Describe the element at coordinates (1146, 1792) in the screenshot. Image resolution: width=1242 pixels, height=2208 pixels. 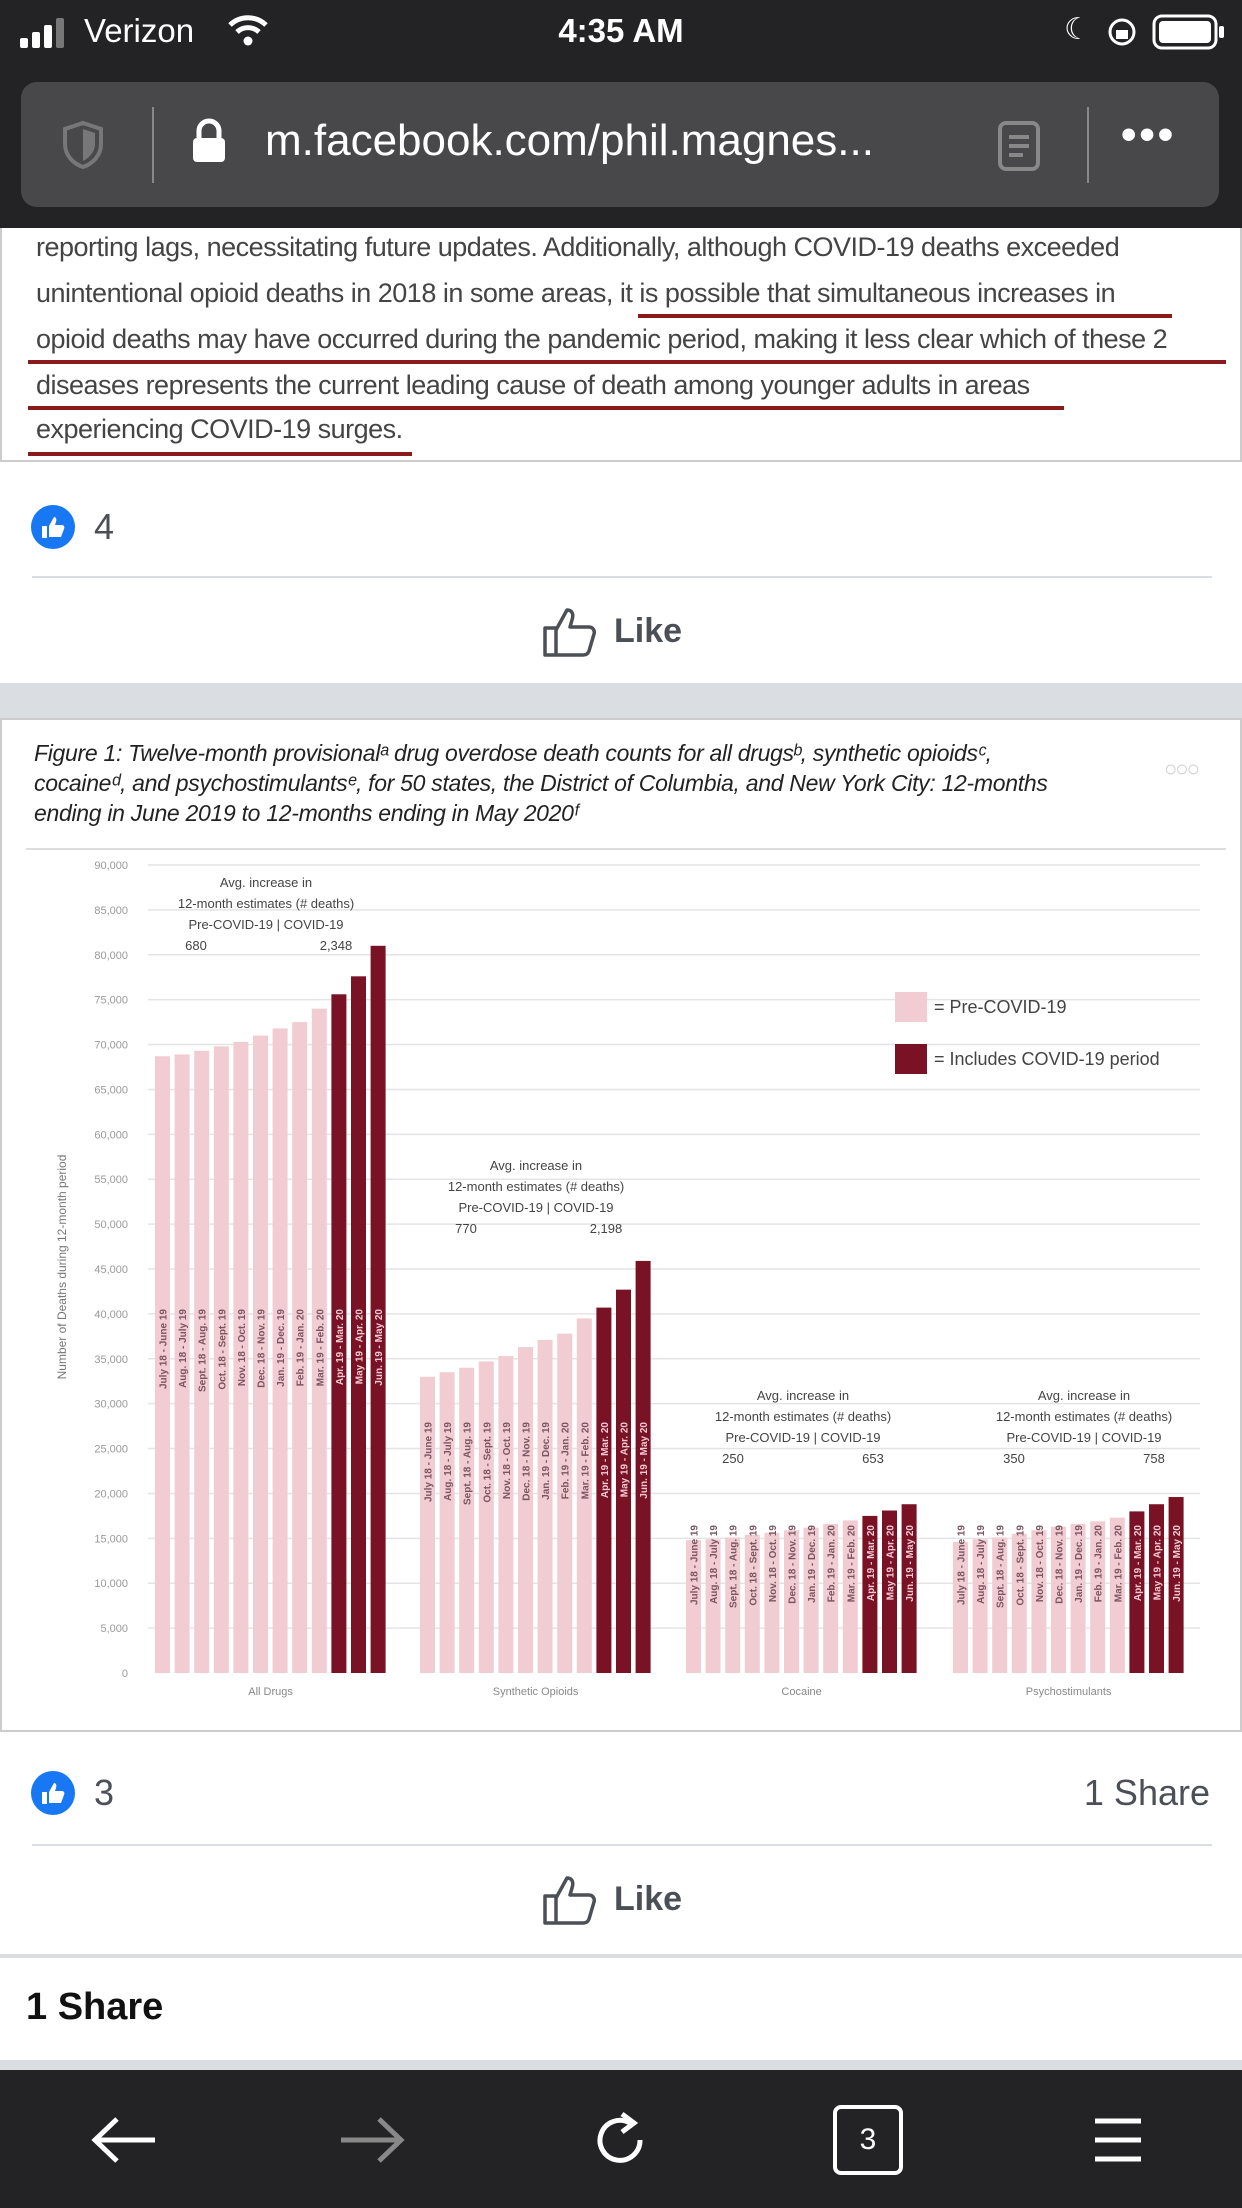
I see `share-count: 1 Share` at that location.